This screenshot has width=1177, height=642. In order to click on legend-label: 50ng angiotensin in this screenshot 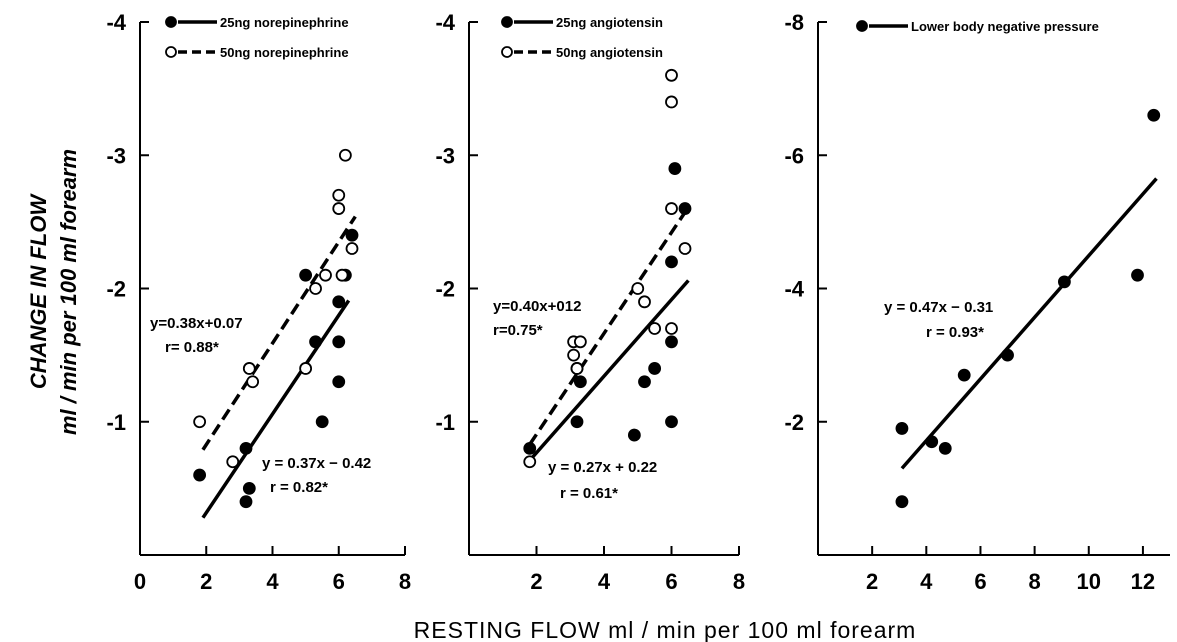, I will do `click(609, 52)`.